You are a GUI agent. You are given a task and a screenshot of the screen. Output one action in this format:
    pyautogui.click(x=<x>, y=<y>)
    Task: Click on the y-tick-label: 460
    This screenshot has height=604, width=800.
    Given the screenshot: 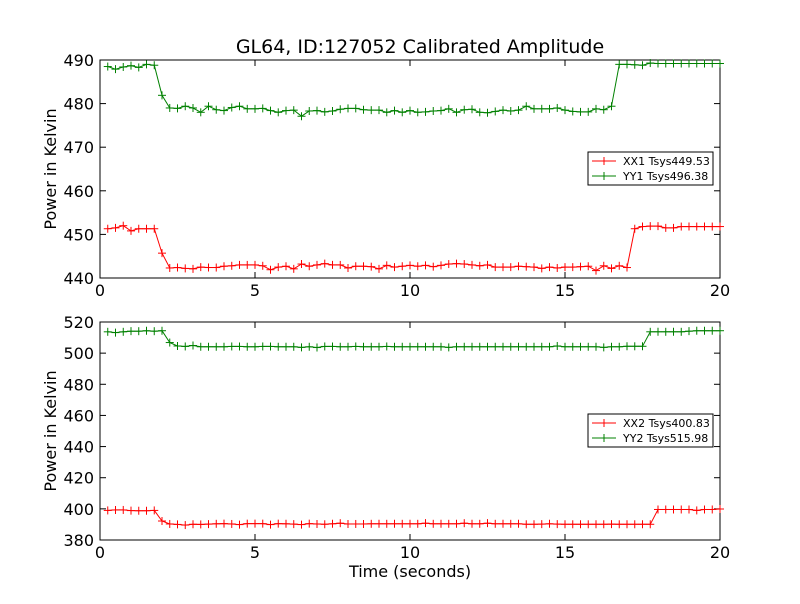 What is the action you would take?
    pyautogui.click(x=78, y=191)
    